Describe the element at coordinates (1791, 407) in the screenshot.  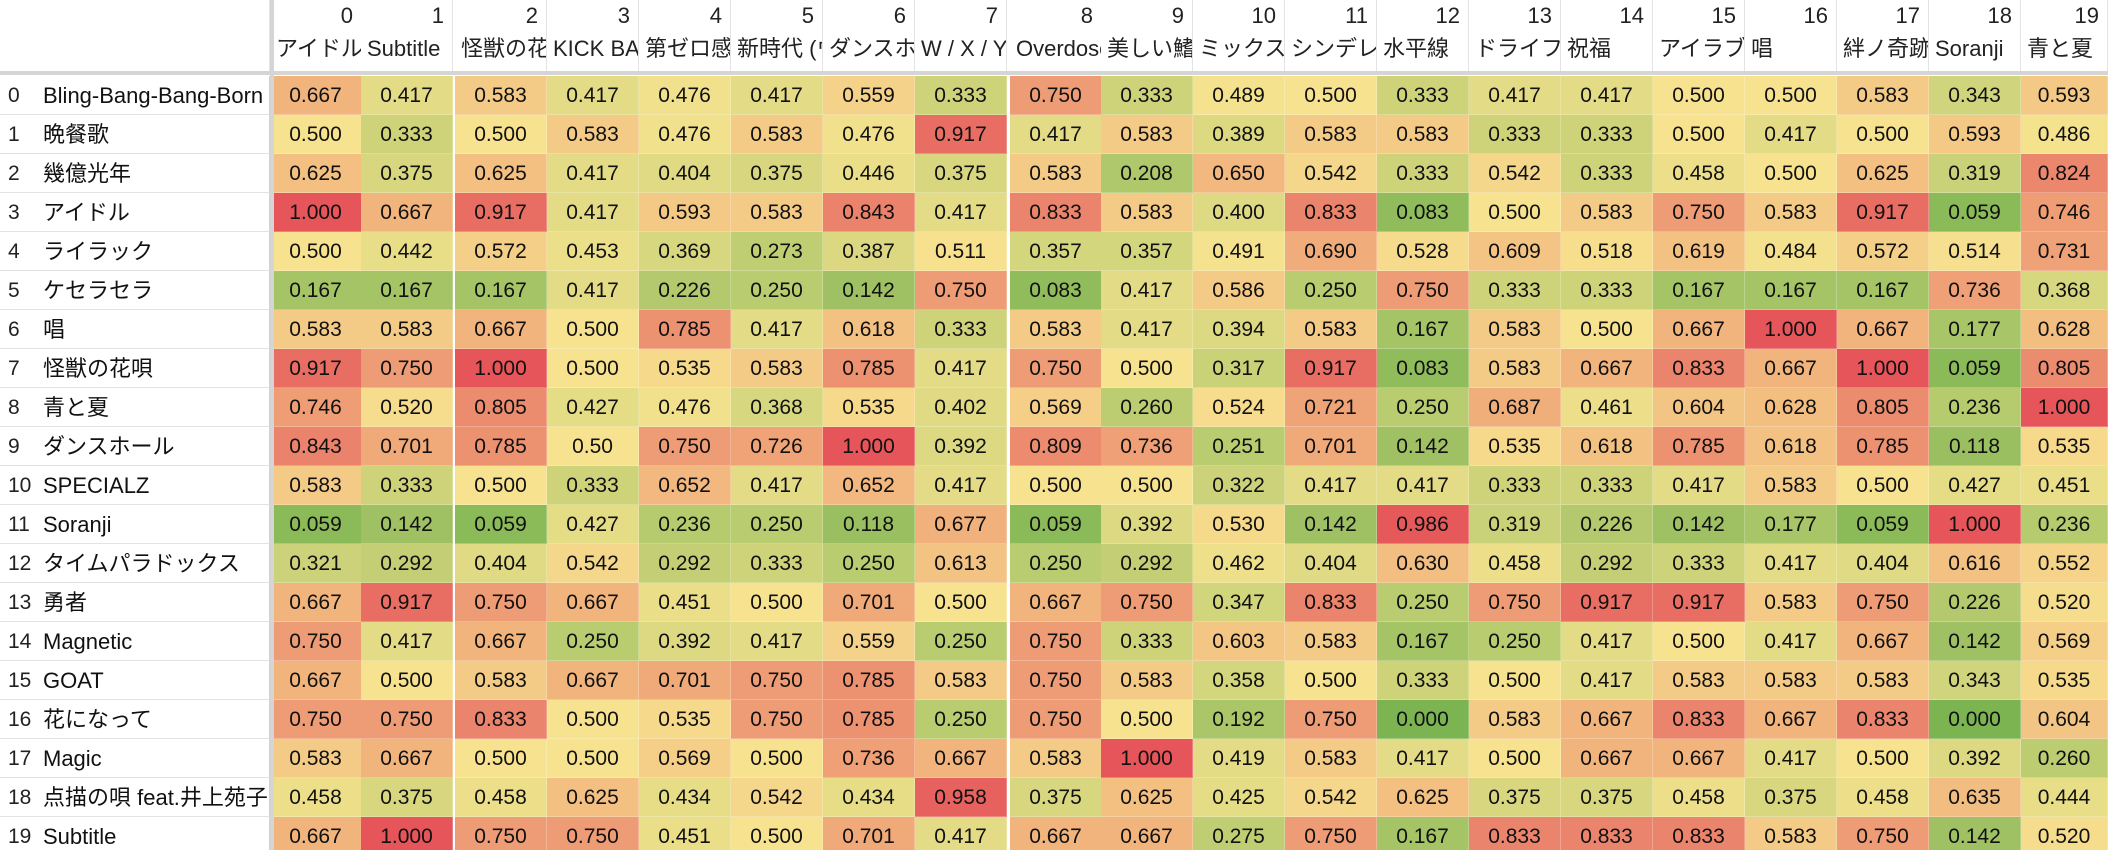
I see `value-cell-r8-c16: 0.628` at that location.